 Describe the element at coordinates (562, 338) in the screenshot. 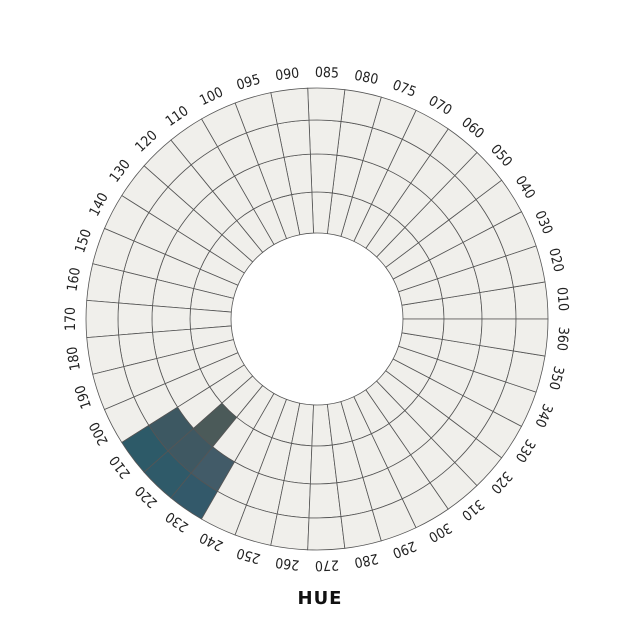

I see `hue-label-360: 360` at that location.